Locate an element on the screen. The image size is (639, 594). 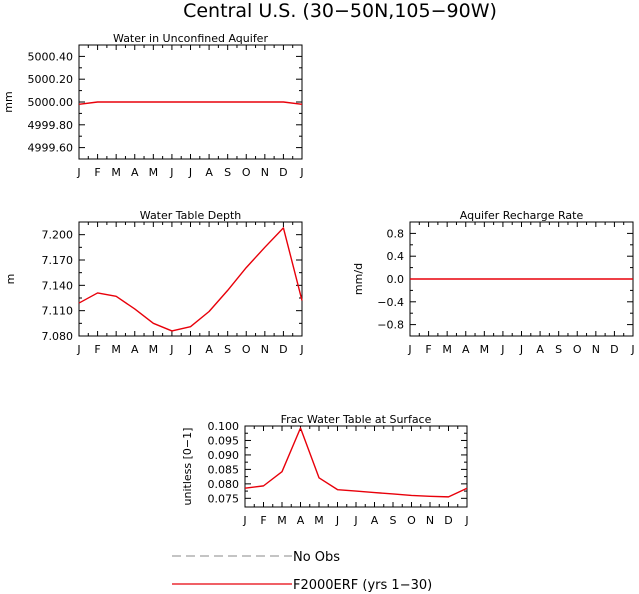
y-tick-label: 5000.00 is located at coordinates (51, 102).